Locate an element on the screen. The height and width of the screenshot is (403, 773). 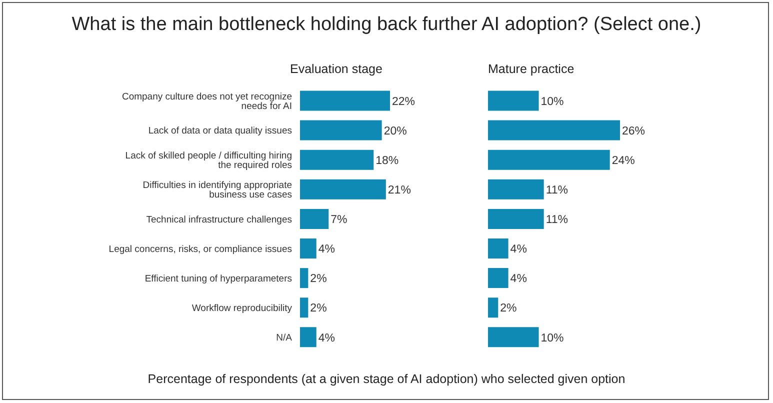
chart-subtitle: Mature practice is located at coordinates (531, 69).